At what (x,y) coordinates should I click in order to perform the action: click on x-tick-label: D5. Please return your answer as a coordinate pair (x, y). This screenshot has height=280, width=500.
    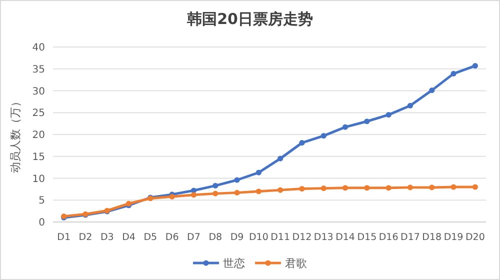
    Looking at the image, I should click on (151, 237).